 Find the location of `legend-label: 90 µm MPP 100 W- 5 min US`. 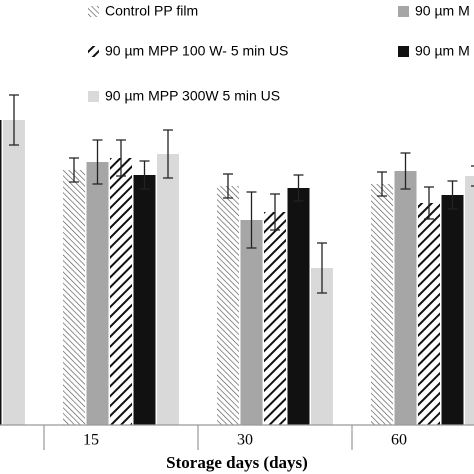

legend-label: 90 µm MPP 100 W- 5 min US is located at coordinates (196, 51).